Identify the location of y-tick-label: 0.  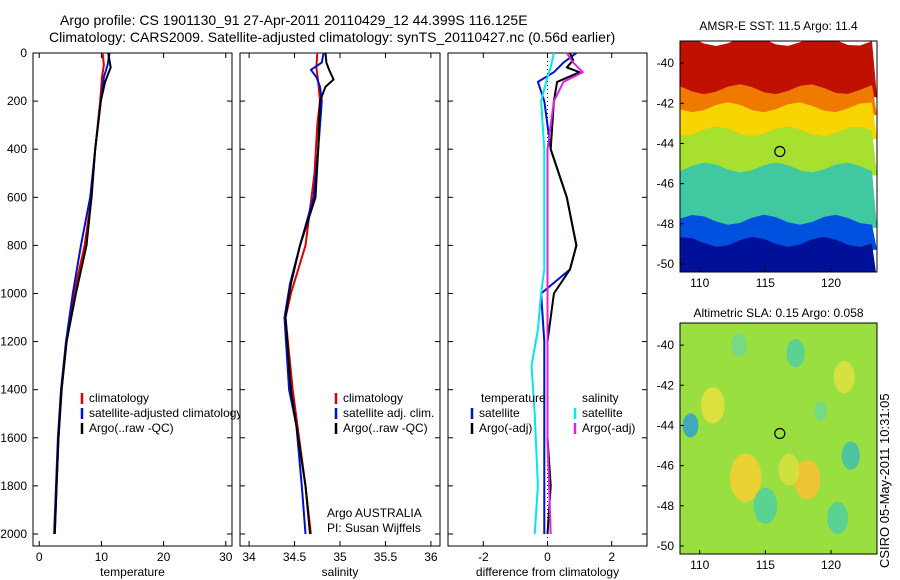
(23, 53).